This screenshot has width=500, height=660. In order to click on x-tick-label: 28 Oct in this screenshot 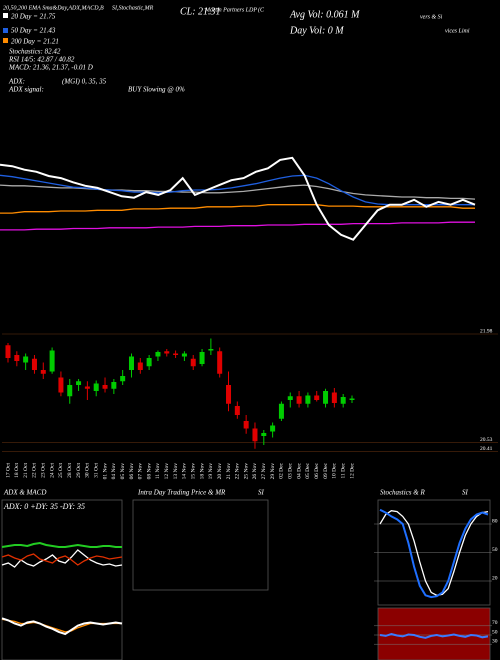, I will do `click(70, 470)`.